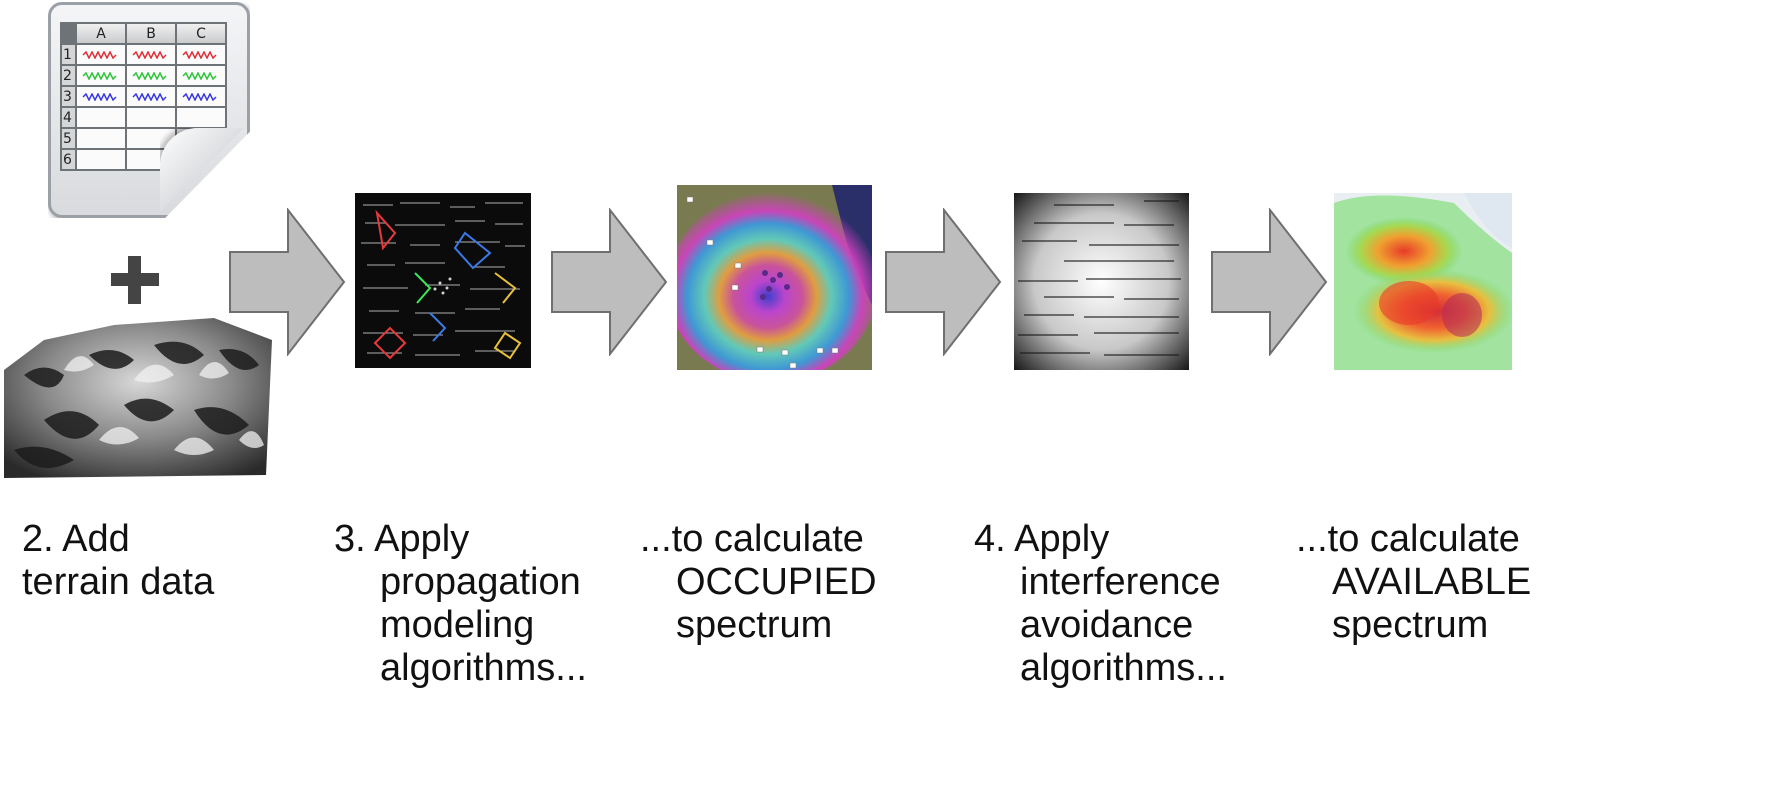 Image resolution: width=1792 pixels, height=812 pixels. Describe the element at coordinates (68, 33) in the screenshot. I see `grid-corner` at that location.